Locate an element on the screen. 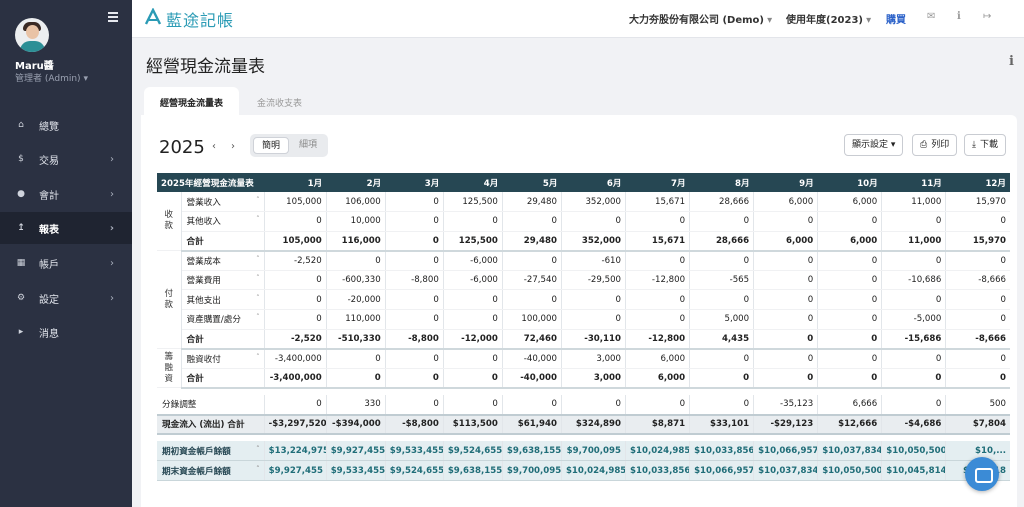 The width and height of the screenshot is (1024, 507). year-selector: 使用年度(2023) is located at coordinates (828, 18).